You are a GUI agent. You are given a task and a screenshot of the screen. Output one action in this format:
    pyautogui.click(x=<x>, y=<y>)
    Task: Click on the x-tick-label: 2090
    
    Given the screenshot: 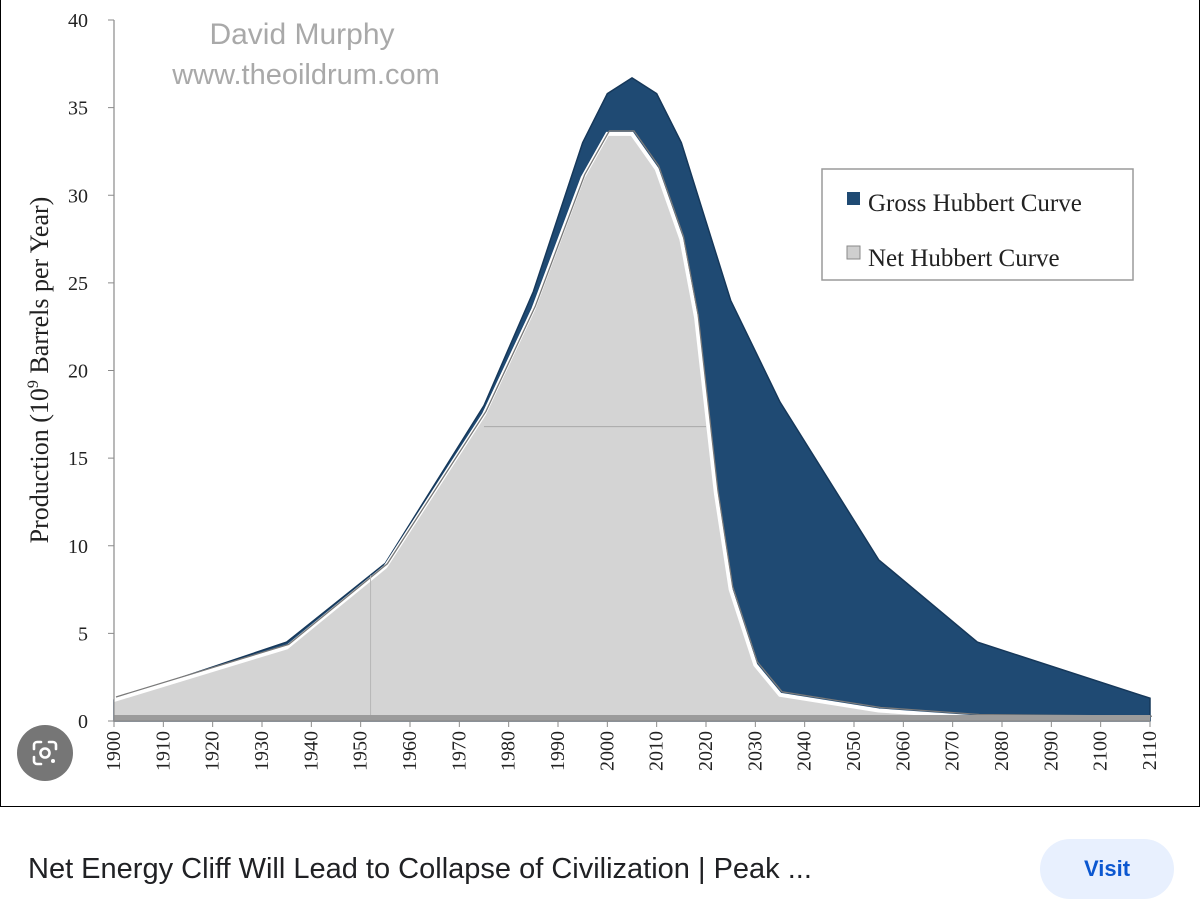 What is the action you would take?
    pyautogui.click(x=1051, y=751)
    